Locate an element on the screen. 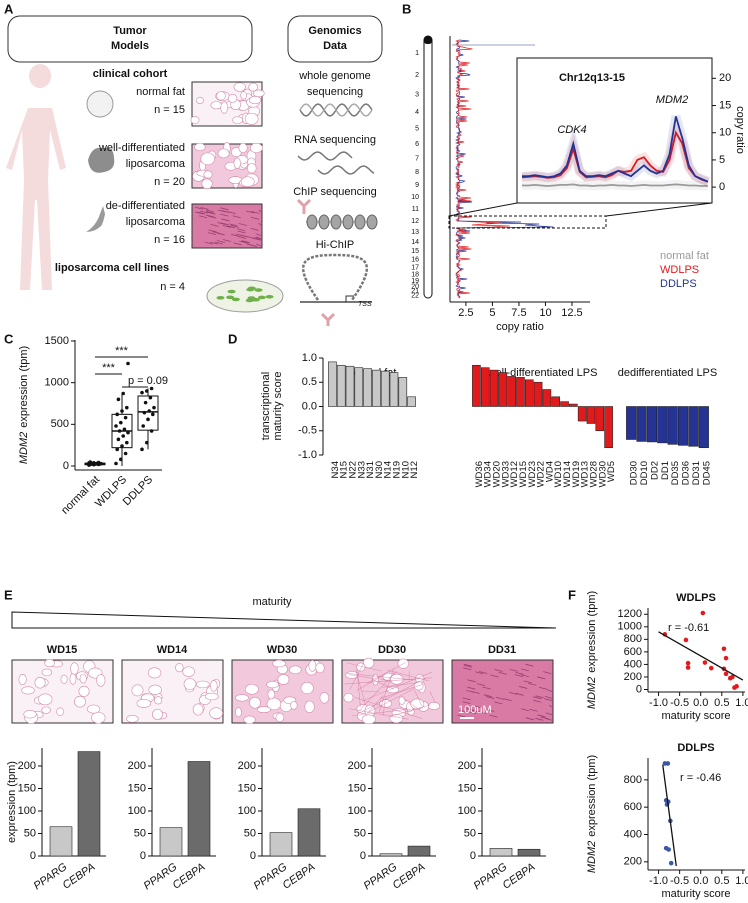  assay-name: Hi-ChIP is located at coordinates (335, 245).